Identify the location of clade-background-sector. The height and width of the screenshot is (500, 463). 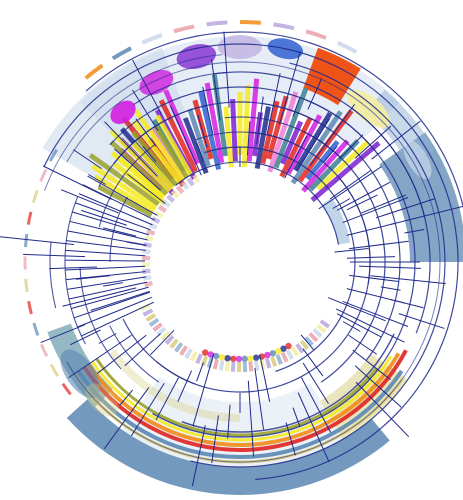
(174, 385).